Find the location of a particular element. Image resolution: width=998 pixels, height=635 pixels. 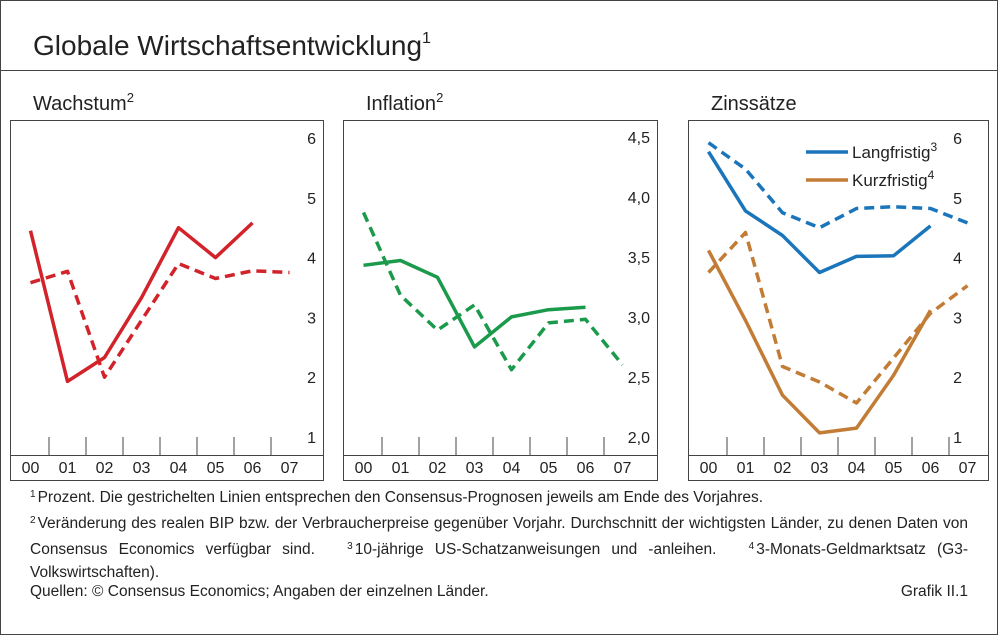

title-note: 1 is located at coordinates (426, 38).